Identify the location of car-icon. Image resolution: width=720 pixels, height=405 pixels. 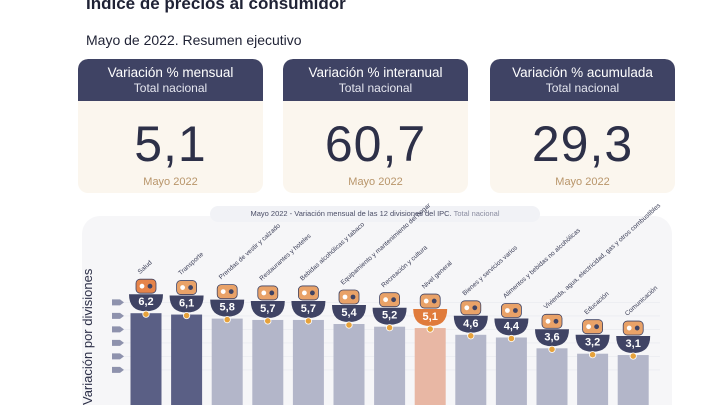
(187, 287).